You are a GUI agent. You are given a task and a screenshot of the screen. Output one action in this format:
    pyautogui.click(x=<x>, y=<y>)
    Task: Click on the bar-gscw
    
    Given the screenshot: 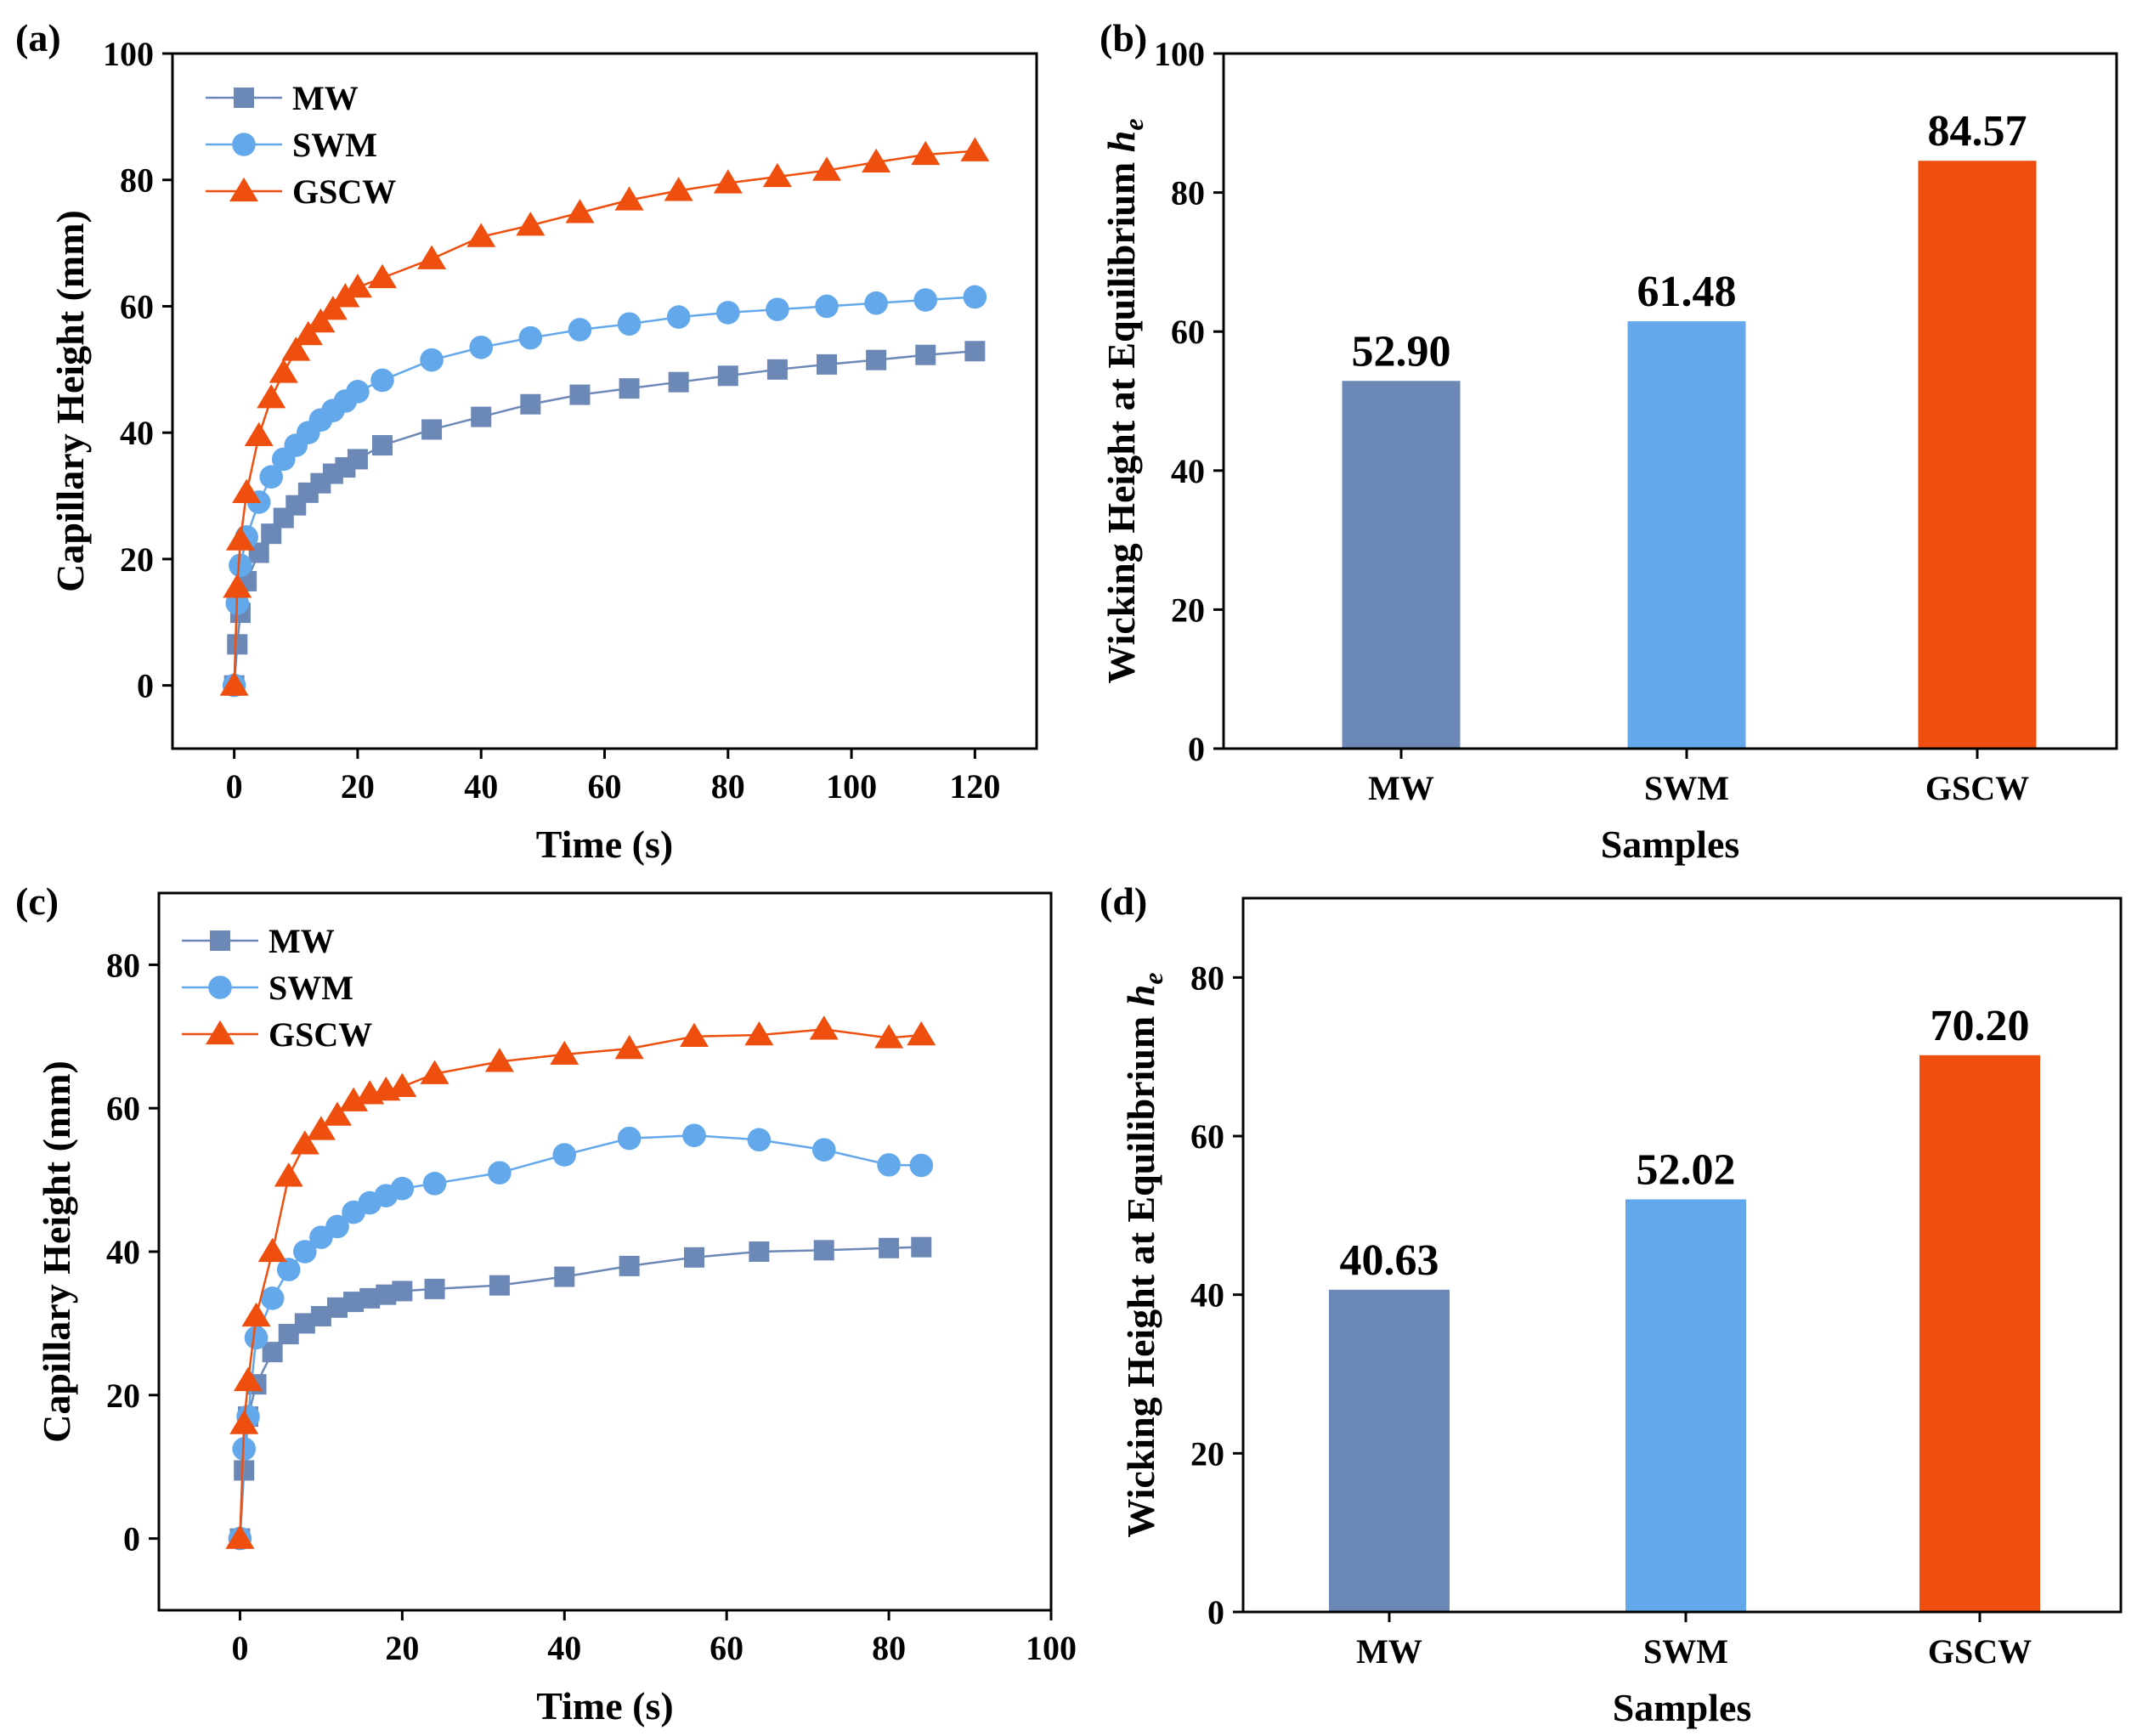 What is the action you would take?
    pyautogui.click(x=1977, y=455)
    